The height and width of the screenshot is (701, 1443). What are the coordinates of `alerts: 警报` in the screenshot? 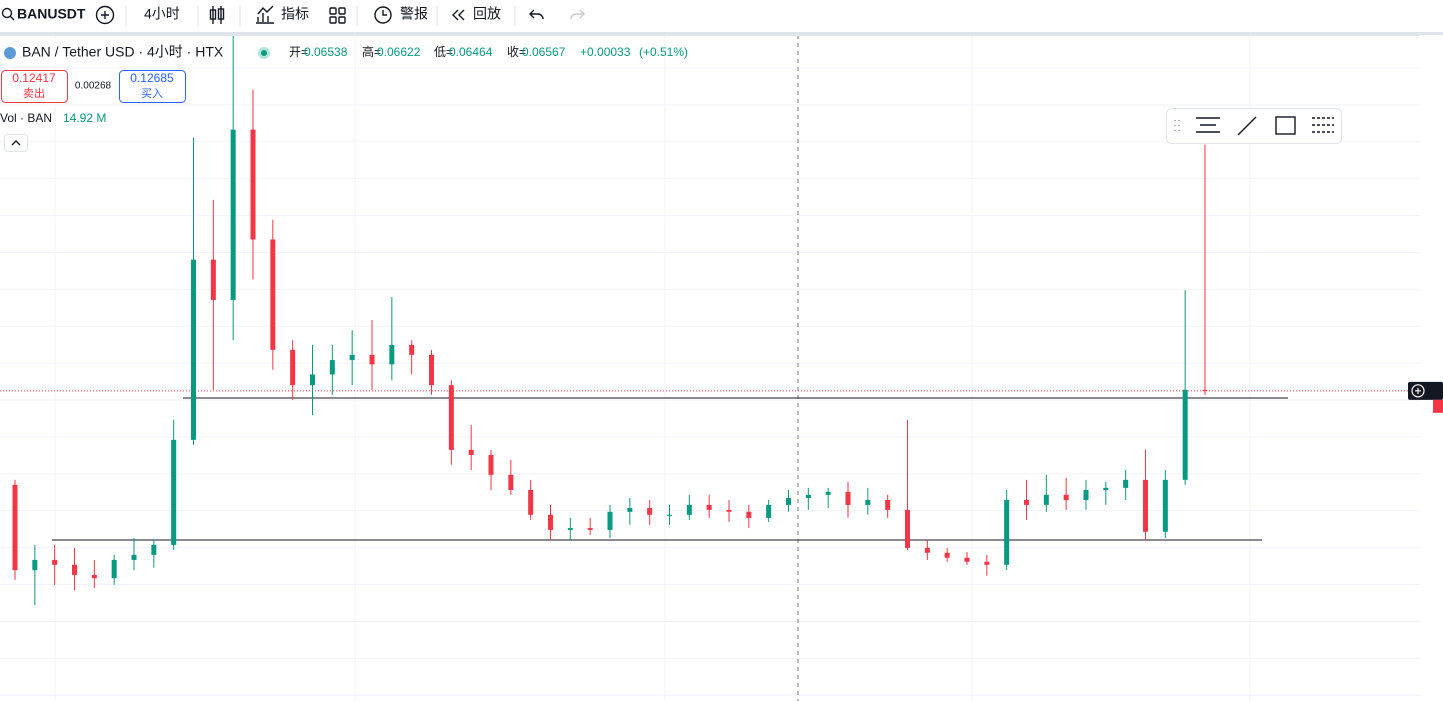 It's located at (414, 14).